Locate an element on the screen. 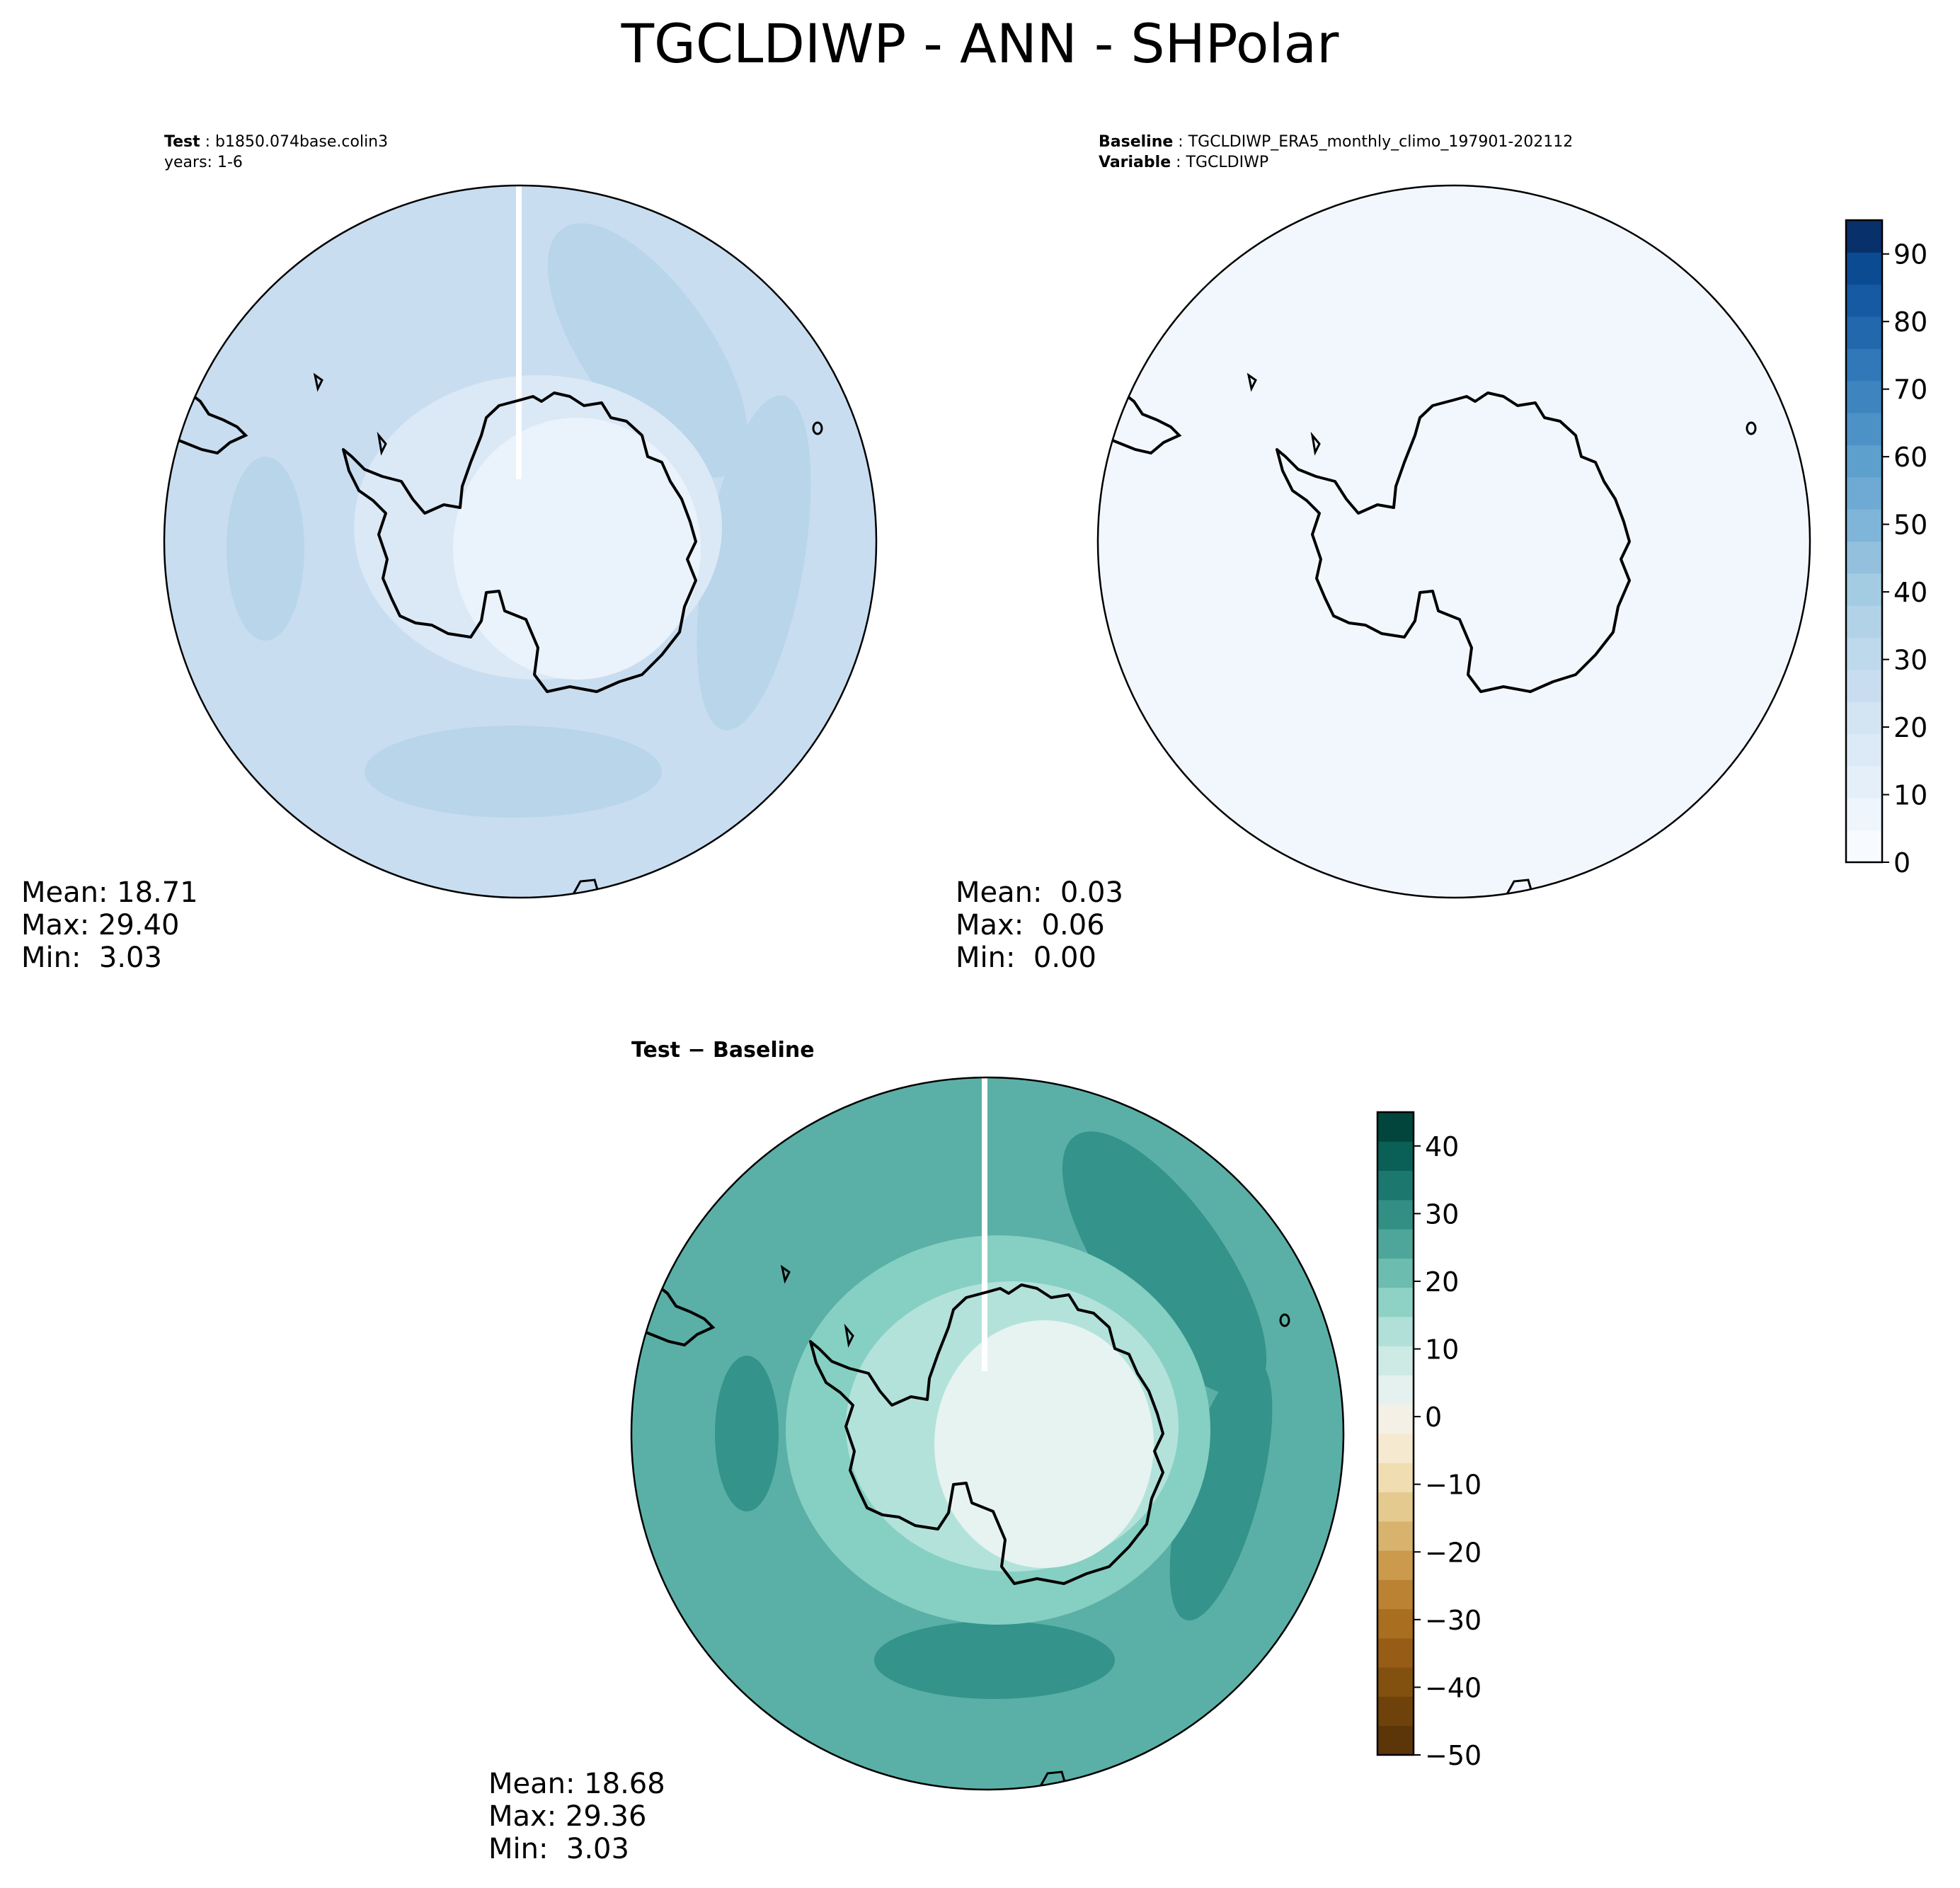  baseline-tasmania-coastline is located at coordinates (1519, 887).